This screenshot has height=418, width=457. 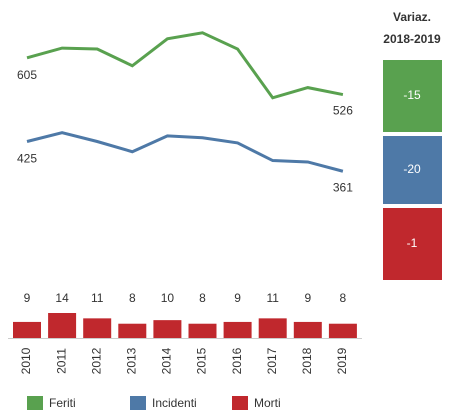 What do you see at coordinates (343, 187) in the screenshot?
I see `data-label: 361` at bounding box center [343, 187].